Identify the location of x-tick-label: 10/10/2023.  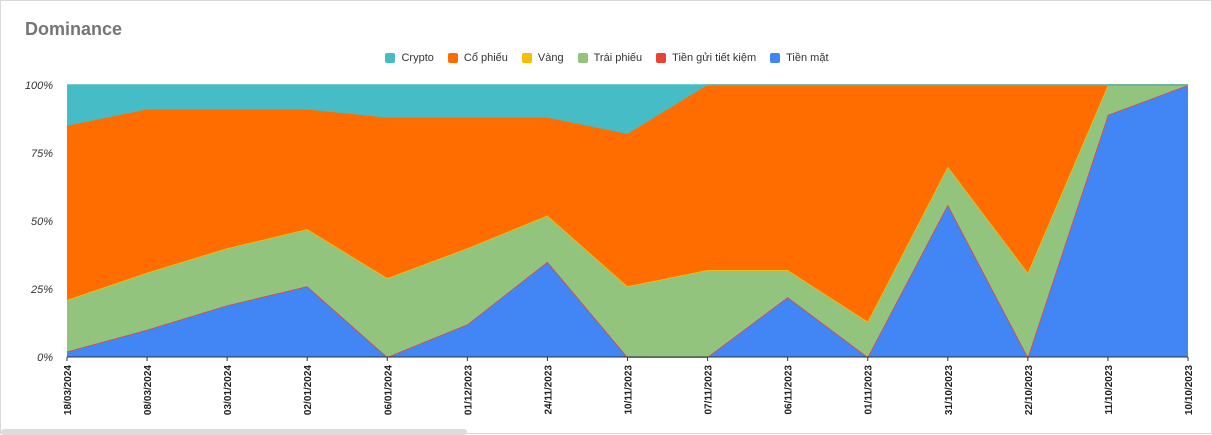
(1189, 390).